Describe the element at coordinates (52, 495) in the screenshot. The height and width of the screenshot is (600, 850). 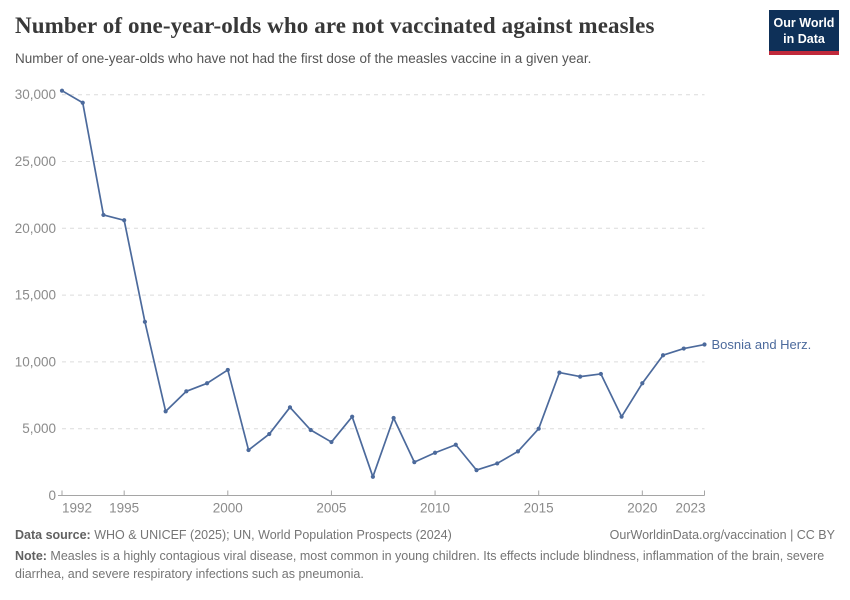
I see `y-axis-tick-label: 0` at that location.